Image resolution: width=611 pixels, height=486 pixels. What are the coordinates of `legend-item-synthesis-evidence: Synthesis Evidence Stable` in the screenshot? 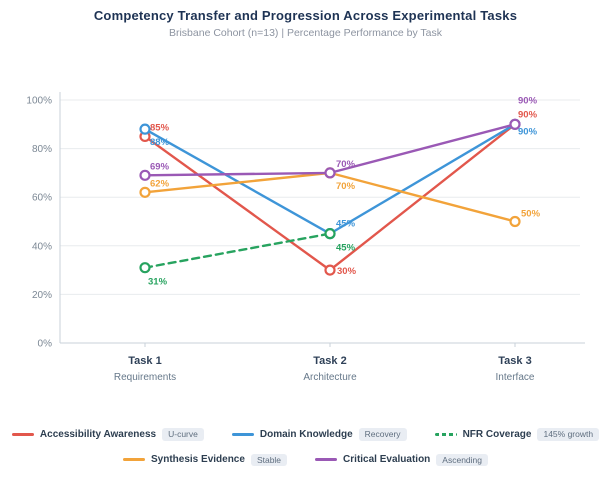 It's located at (205, 459).